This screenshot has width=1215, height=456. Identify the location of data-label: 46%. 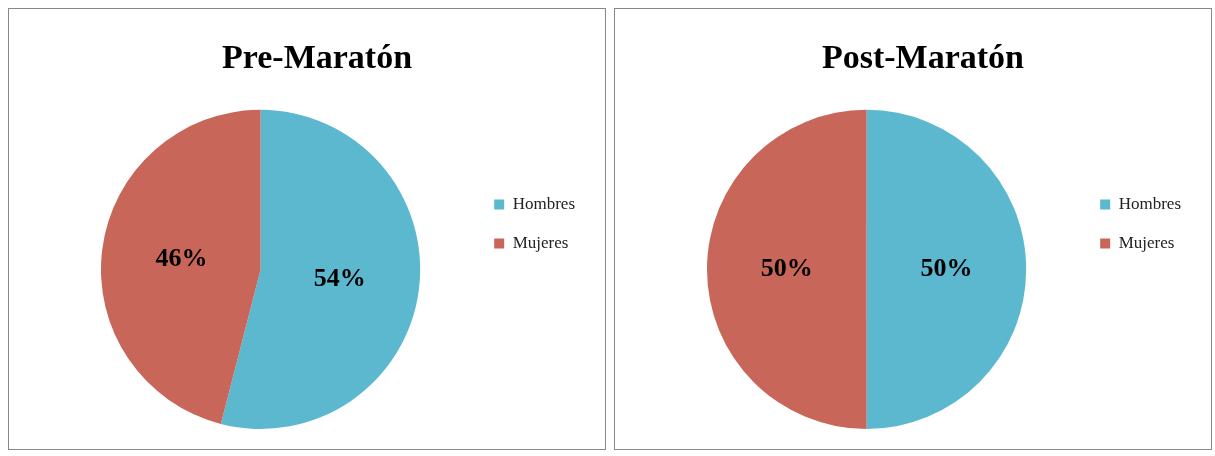
(181, 258).